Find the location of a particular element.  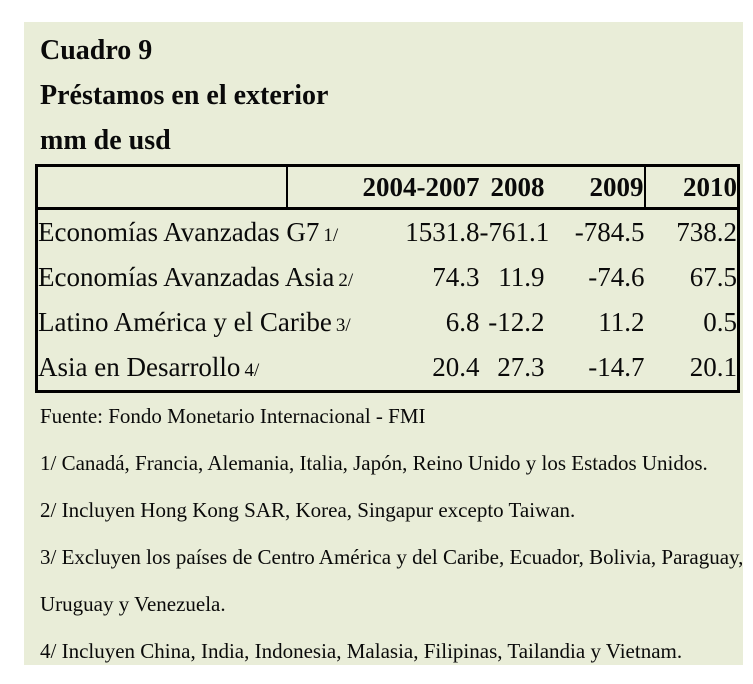

footnote-ref: 4/ is located at coordinates (252, 370).